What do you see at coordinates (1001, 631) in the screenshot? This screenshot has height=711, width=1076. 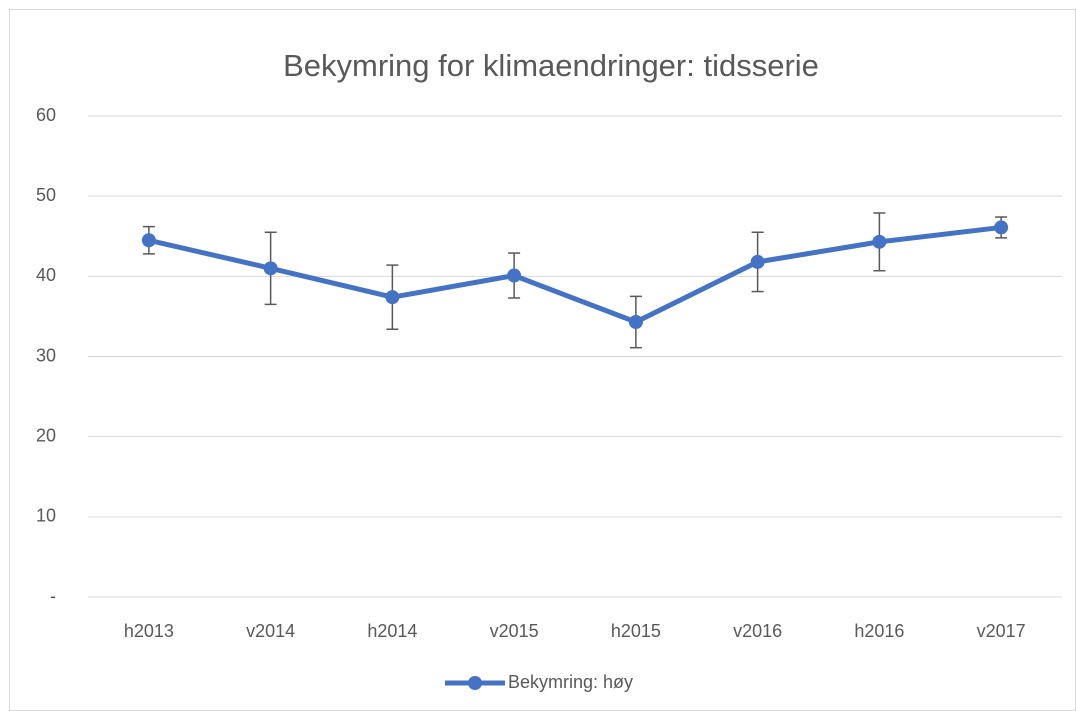 I see `x-tick-label: v2017` at bounding box center [1001, 631].